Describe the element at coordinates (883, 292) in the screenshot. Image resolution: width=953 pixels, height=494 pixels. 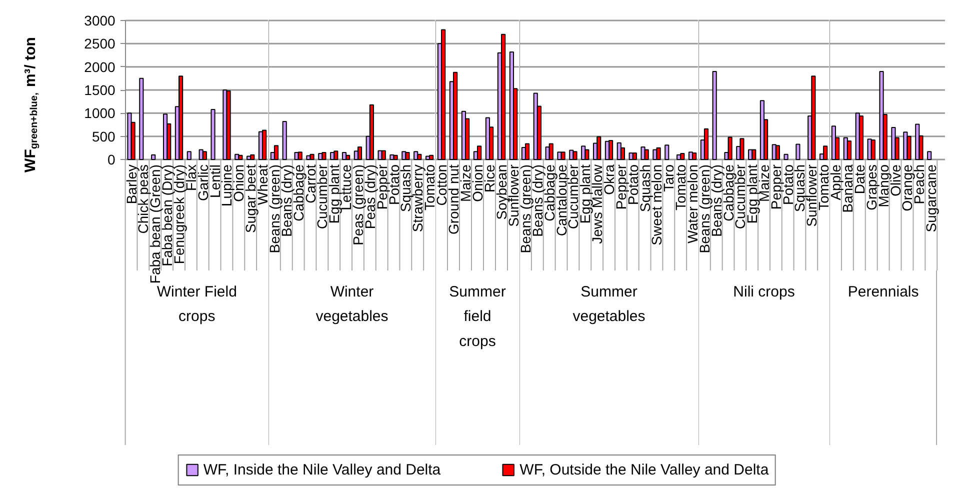
I see `x-axis-title: Perennials` at that location.